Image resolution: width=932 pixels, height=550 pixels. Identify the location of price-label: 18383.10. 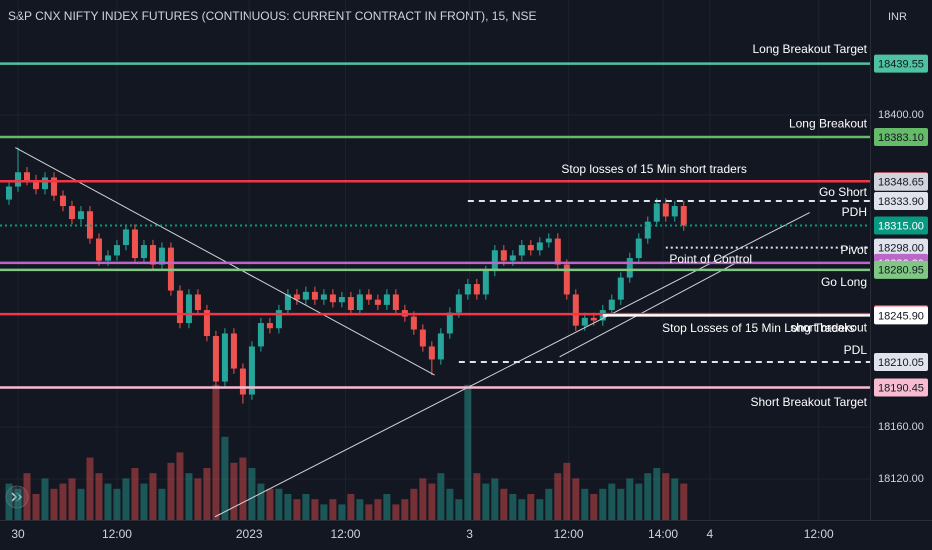
(901, 138).